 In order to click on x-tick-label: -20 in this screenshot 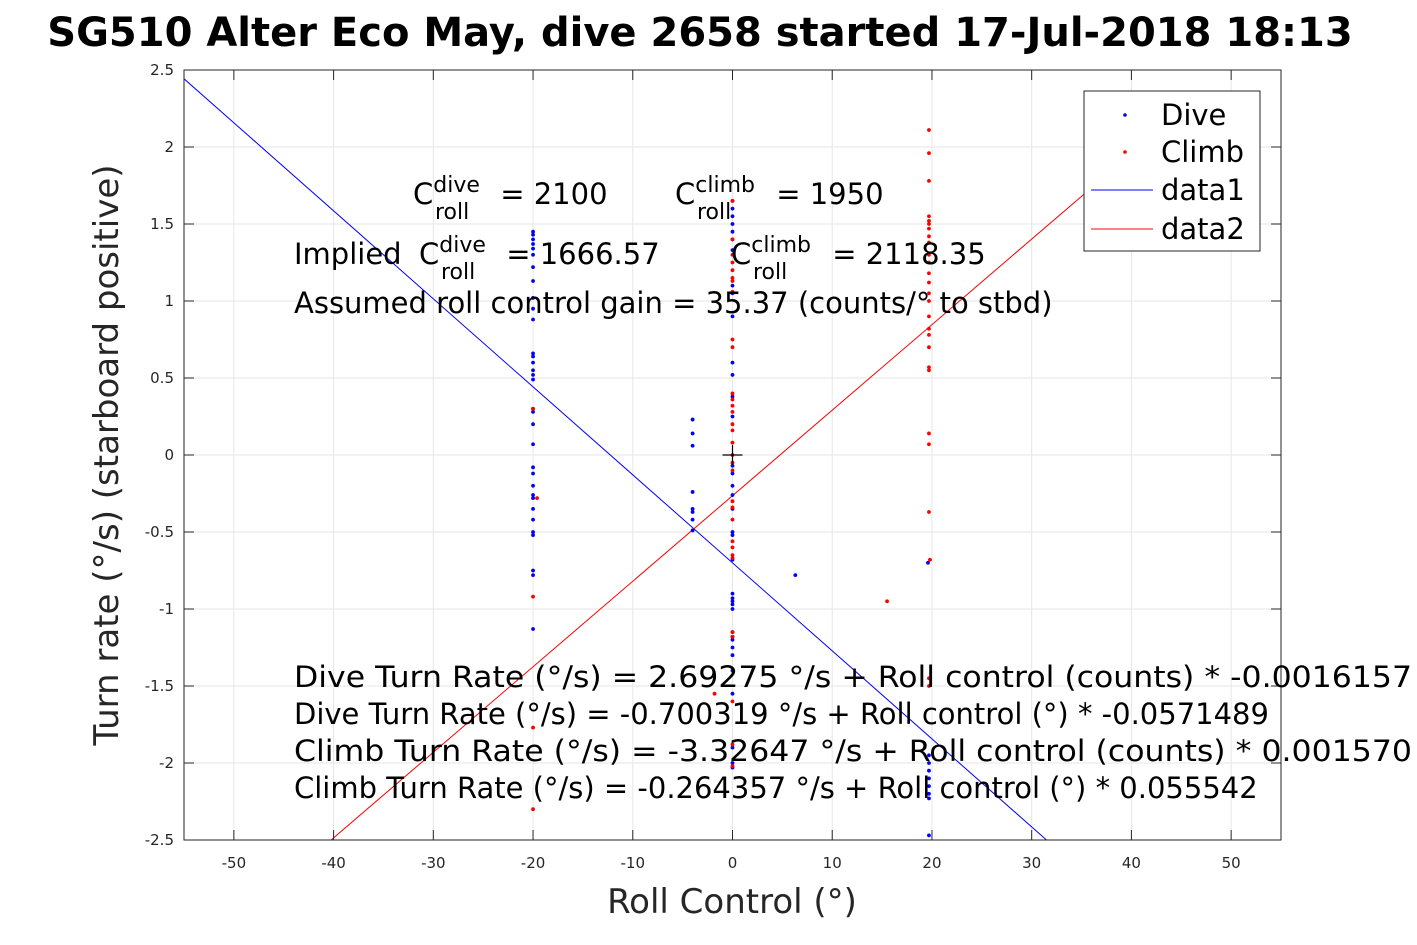, I will do `click(533, 863)`.